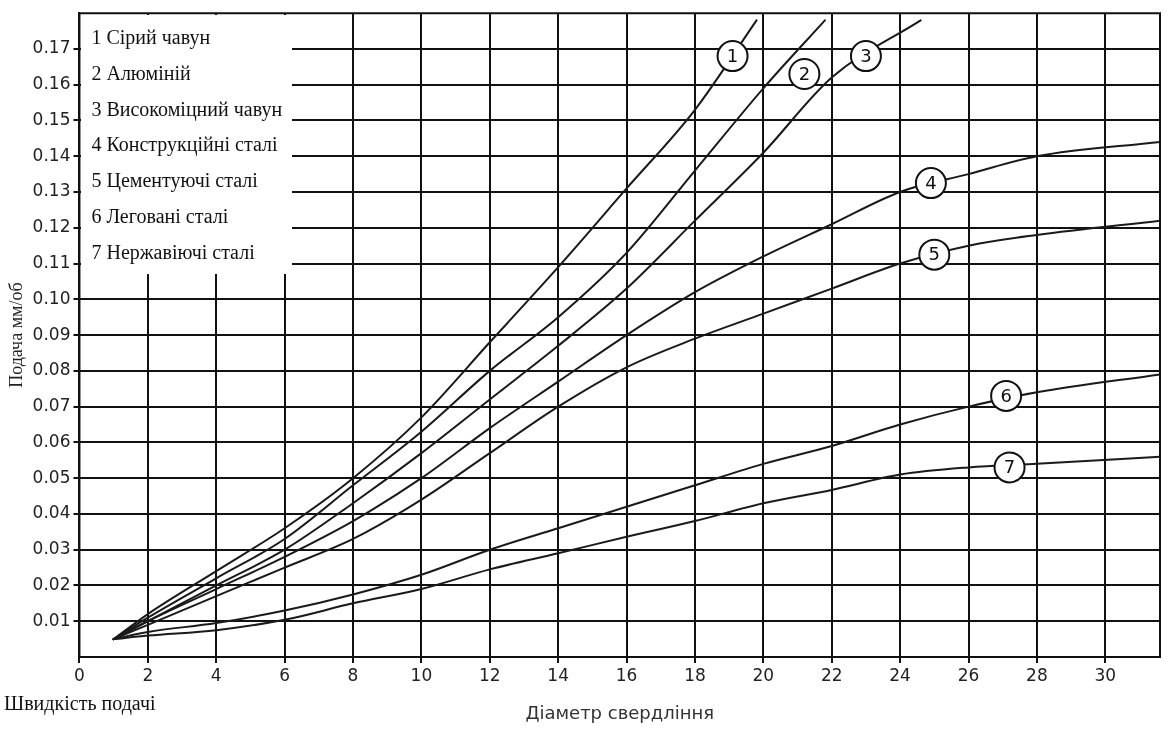  What do you see at coordinates (51, 47) in the screenshot?
I see `y-tick-label: 0.17` at bounding box center [51, 47].